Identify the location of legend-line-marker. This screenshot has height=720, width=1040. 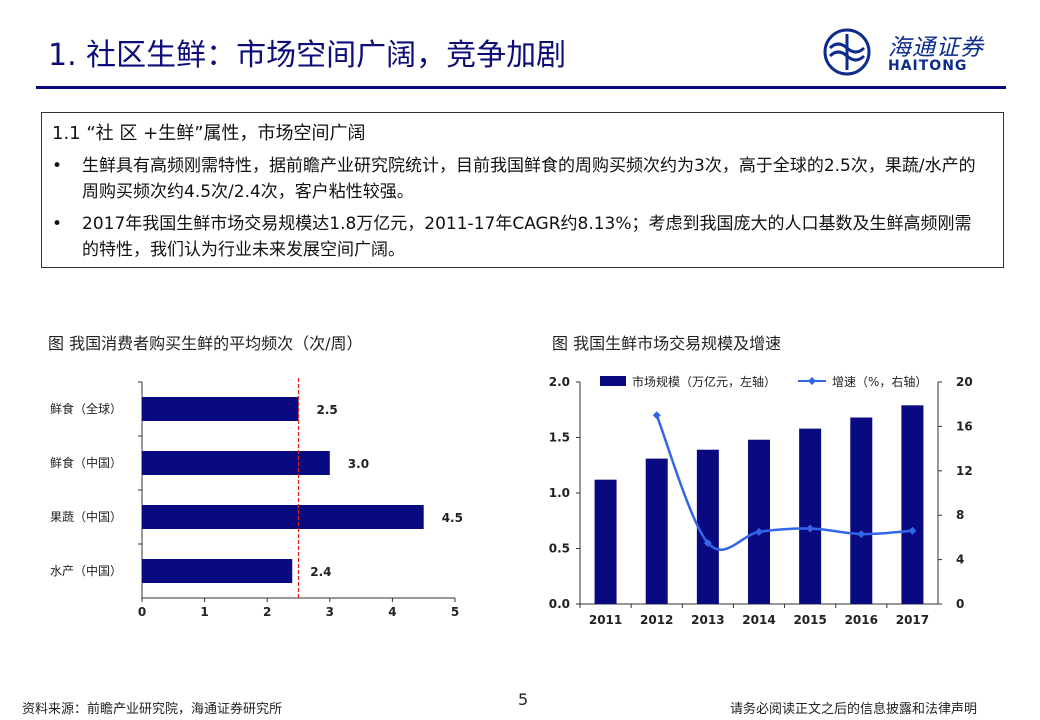
(812, 381).